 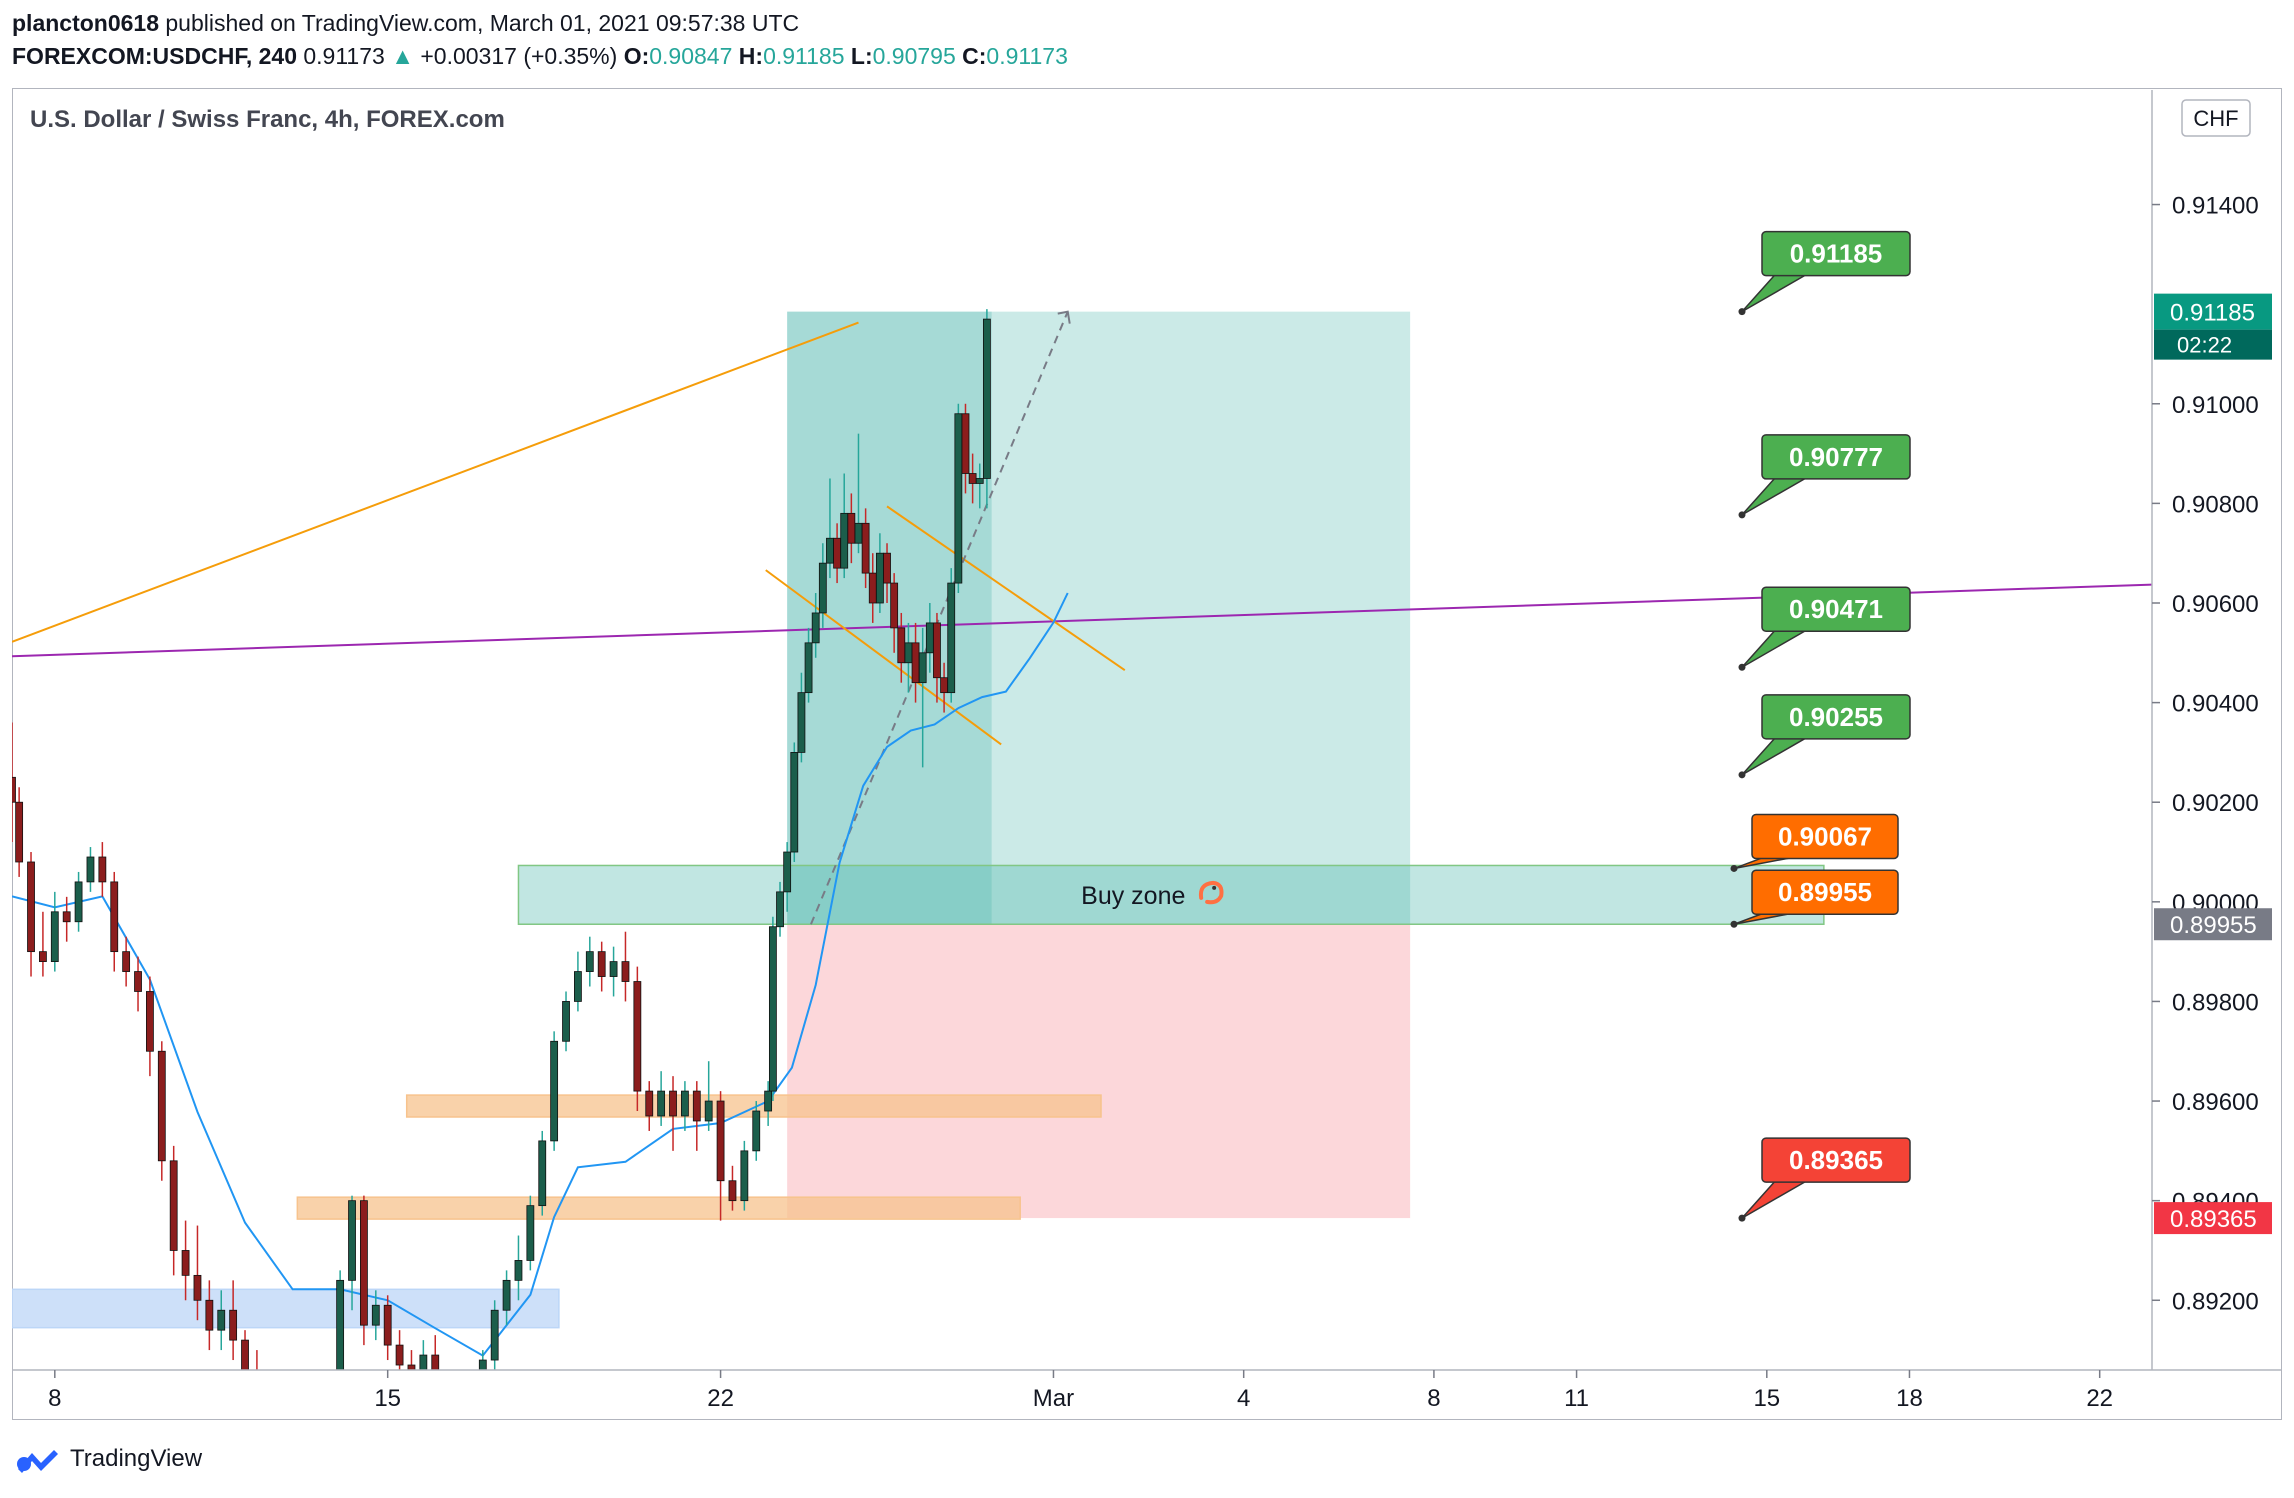 I want to click on tradingview-logo-icon, so click(x=38, y=1459).